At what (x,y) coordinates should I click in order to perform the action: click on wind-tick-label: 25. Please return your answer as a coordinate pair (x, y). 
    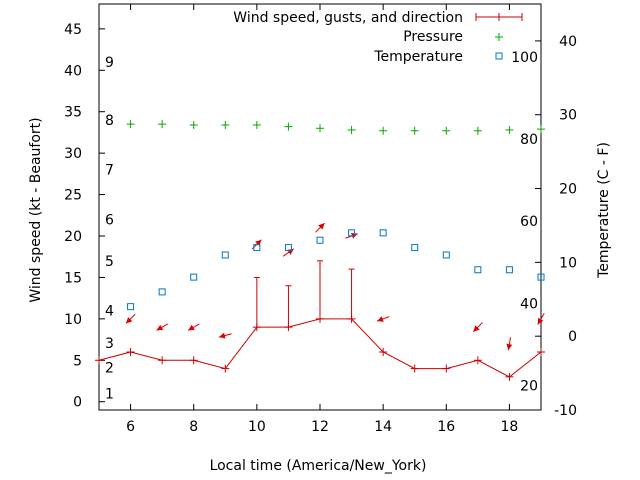
    Looking at the image, I should click on (73, 196).